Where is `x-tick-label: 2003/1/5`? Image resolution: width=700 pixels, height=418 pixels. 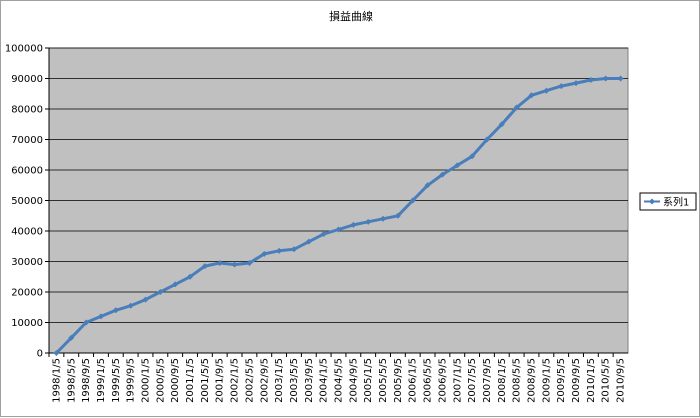 x-tick-label: 2003/1/5 is located at coordinates (279, 380).